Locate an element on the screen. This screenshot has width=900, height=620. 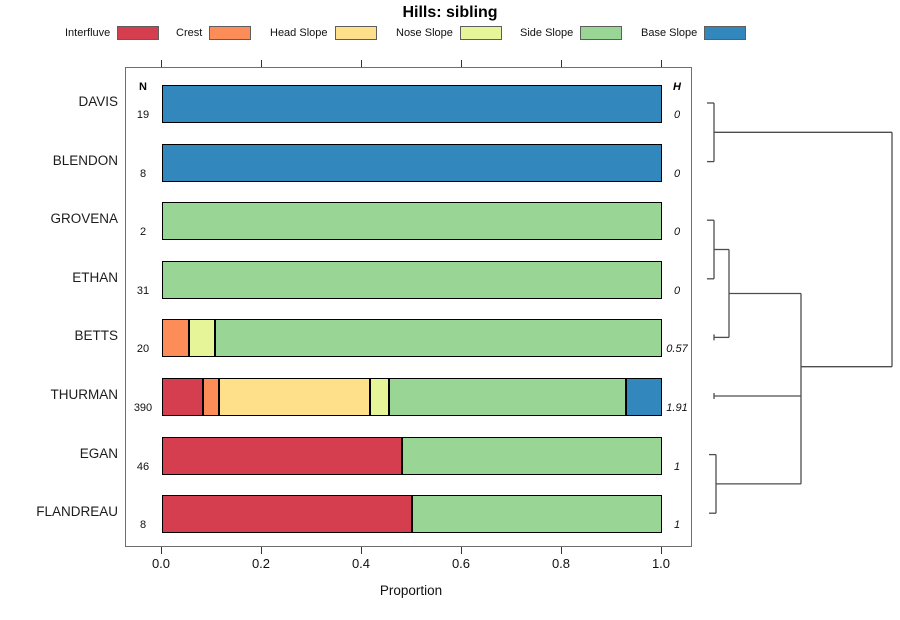
h-value-thurman: 1.91 is located at coordinates (677, 408).